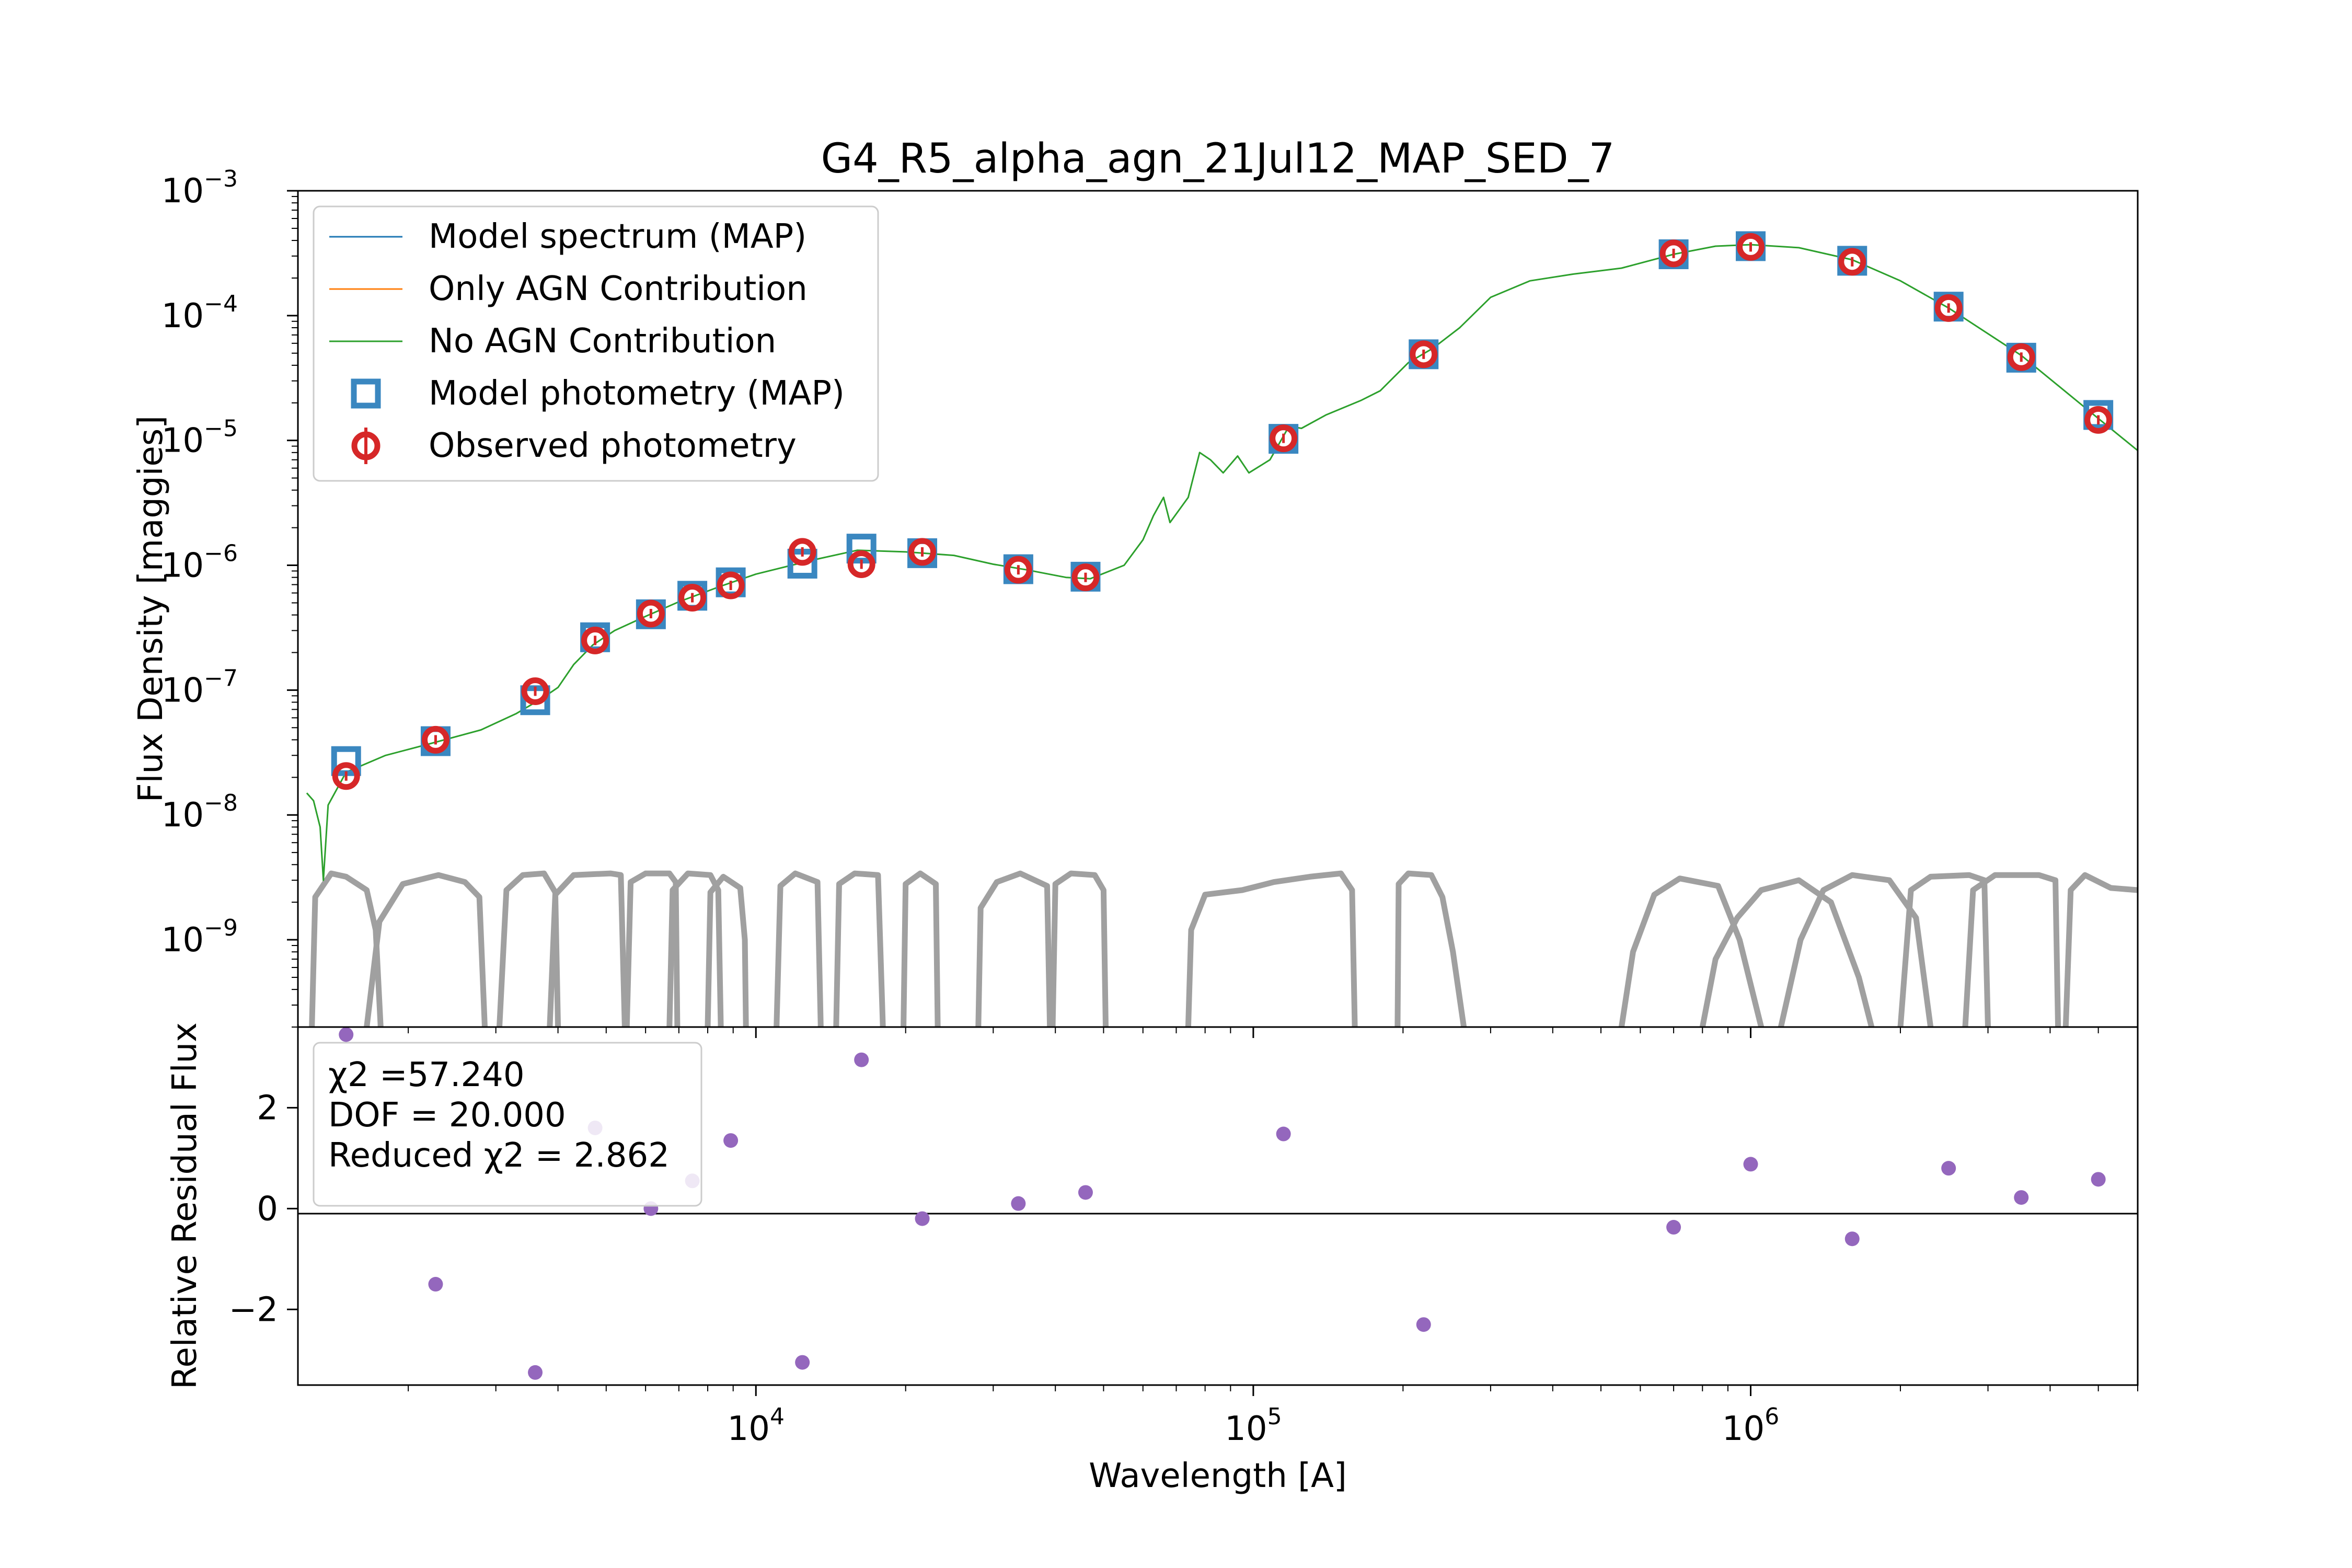 Image resolution: width=2352 pixels, height=1568 pixels. Describe the element at coordinates (618, 289) in the screenshot. I see `legend-label-only-agn: Only AGN Contribution` at that location.